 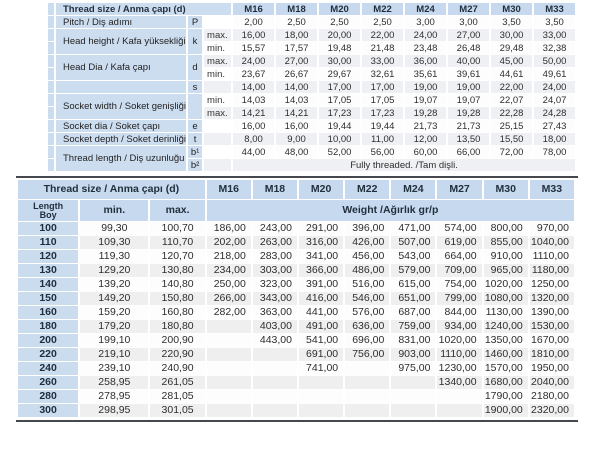 What do you see at coordinates (48, 312) in the screenshot?
I see `length-value: 160` at bounding box center [48, 312].